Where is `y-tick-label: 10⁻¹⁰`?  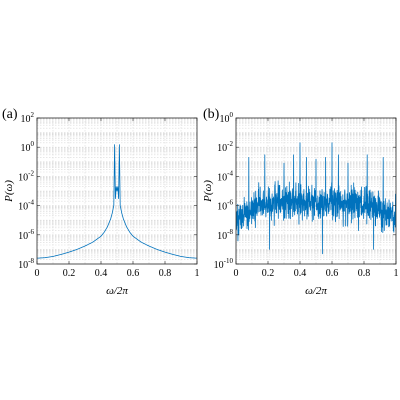 y-tick-label: 10⁻¹⁰ is located at coordinates (224, 264).